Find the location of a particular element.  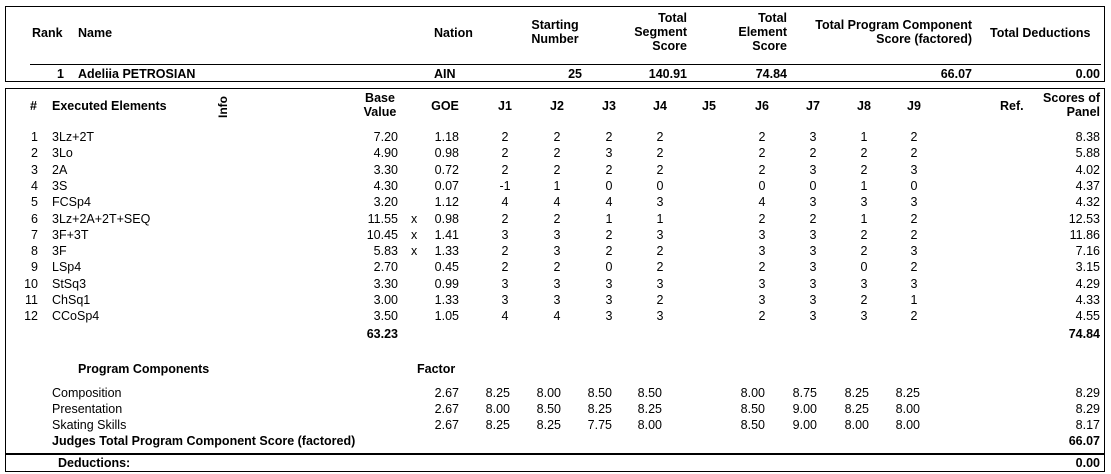

component-panel-score: 8.17 is located at coordinates (1087, 425).